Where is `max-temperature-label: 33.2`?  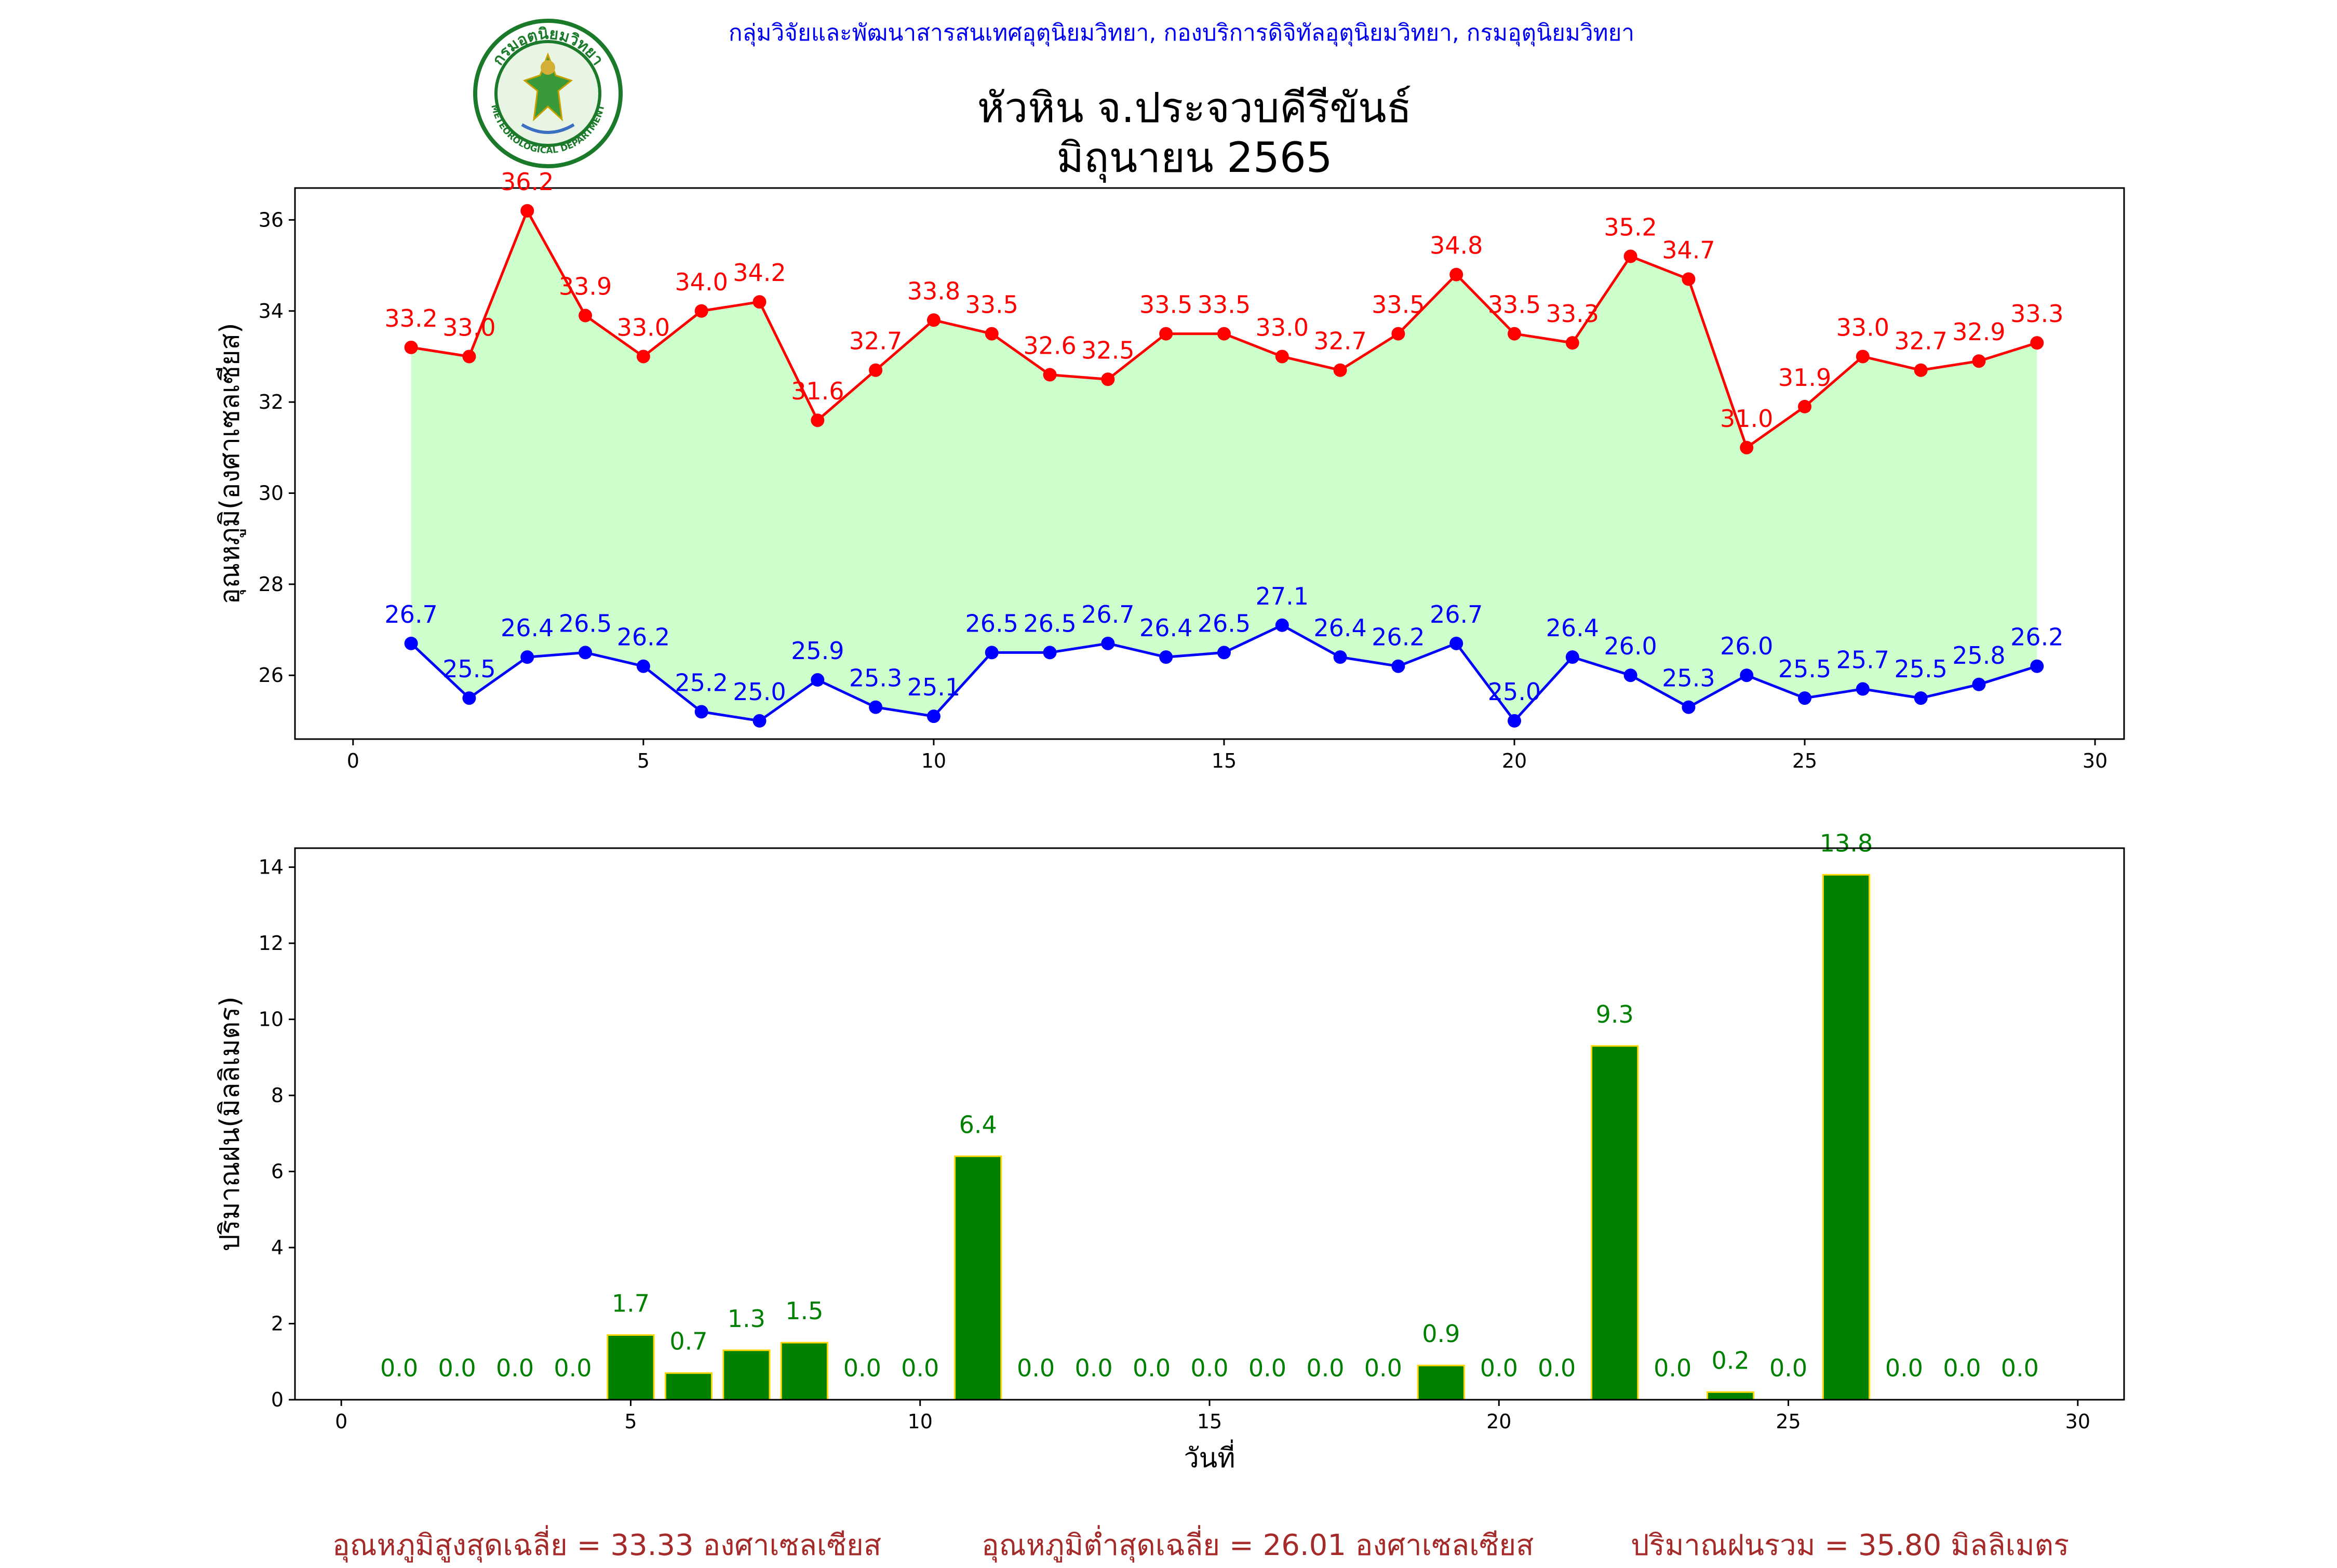
max-temperature-label: 33.2 is located at coordinates (410, 318).